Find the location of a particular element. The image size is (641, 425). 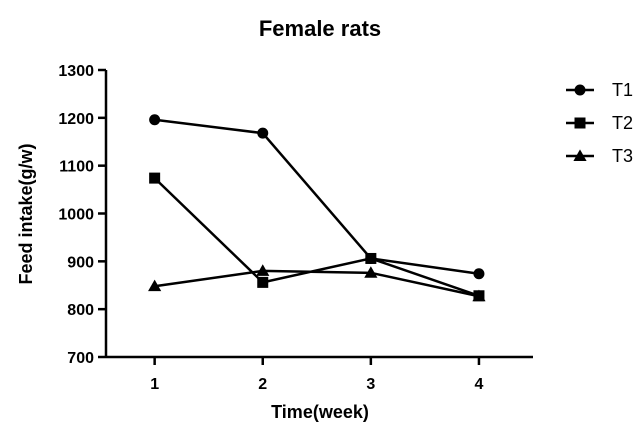

series-t2-line is located at coordinates (316, 237).